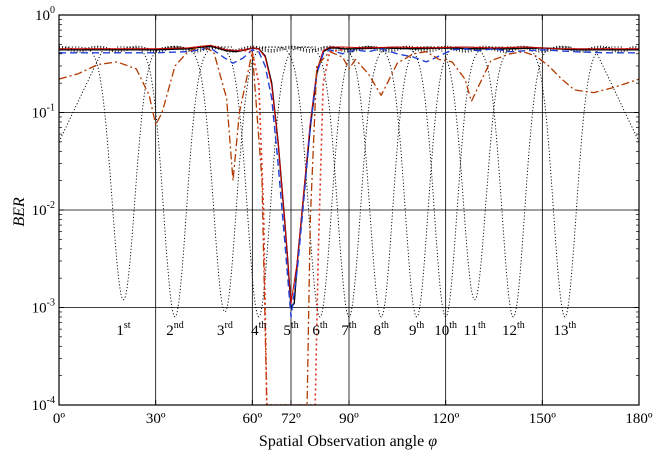 This screenshot has width=657, height=457. Describe the element at coordinates (291, 419) in the screenshot. I see `x-tick-label: 72º` at that location.